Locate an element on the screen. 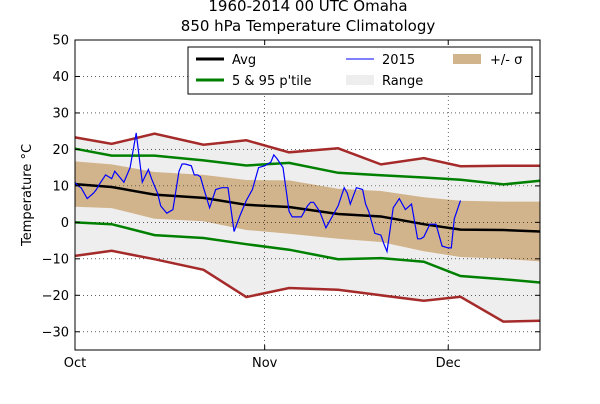  y-tick-label: 30 is located at coordinates (60, 113).